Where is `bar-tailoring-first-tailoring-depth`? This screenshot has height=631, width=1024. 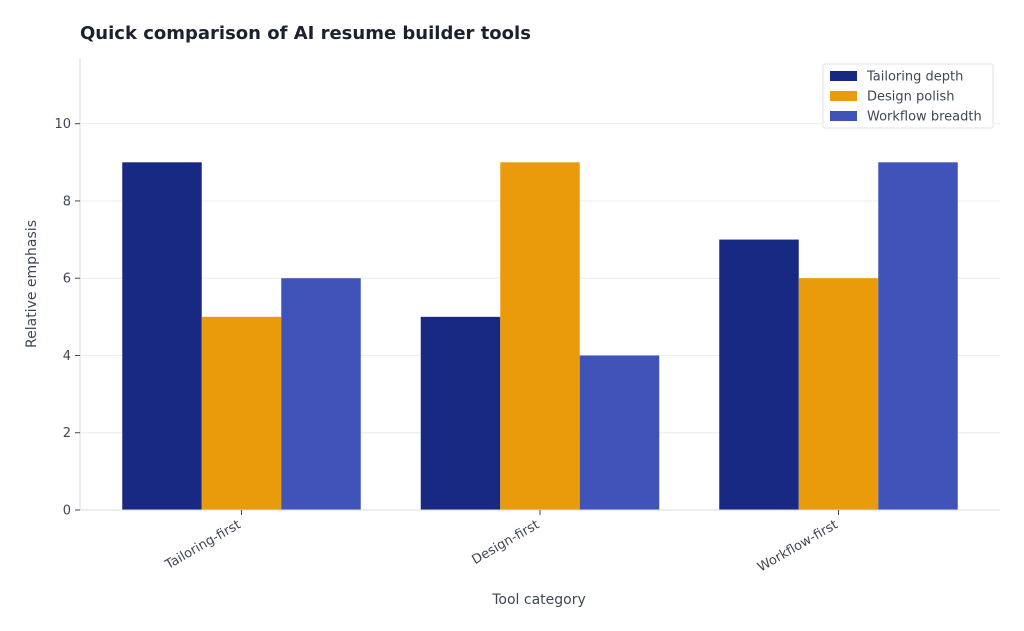 bar-tailoring-first-tailoring-depth is located at coordinates (162, 336).